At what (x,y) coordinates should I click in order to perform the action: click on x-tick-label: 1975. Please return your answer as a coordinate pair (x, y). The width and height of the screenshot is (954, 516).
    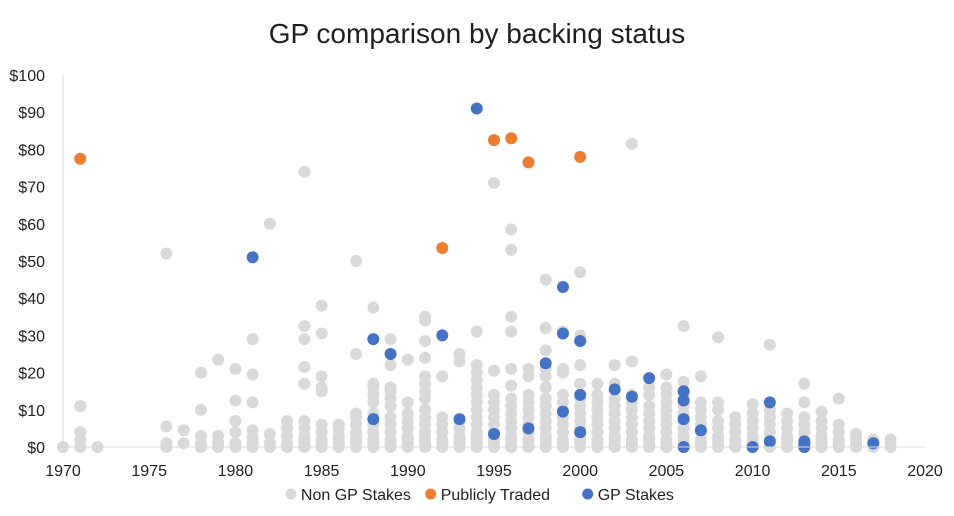
    Looking at the image, I should click on (149, 471).